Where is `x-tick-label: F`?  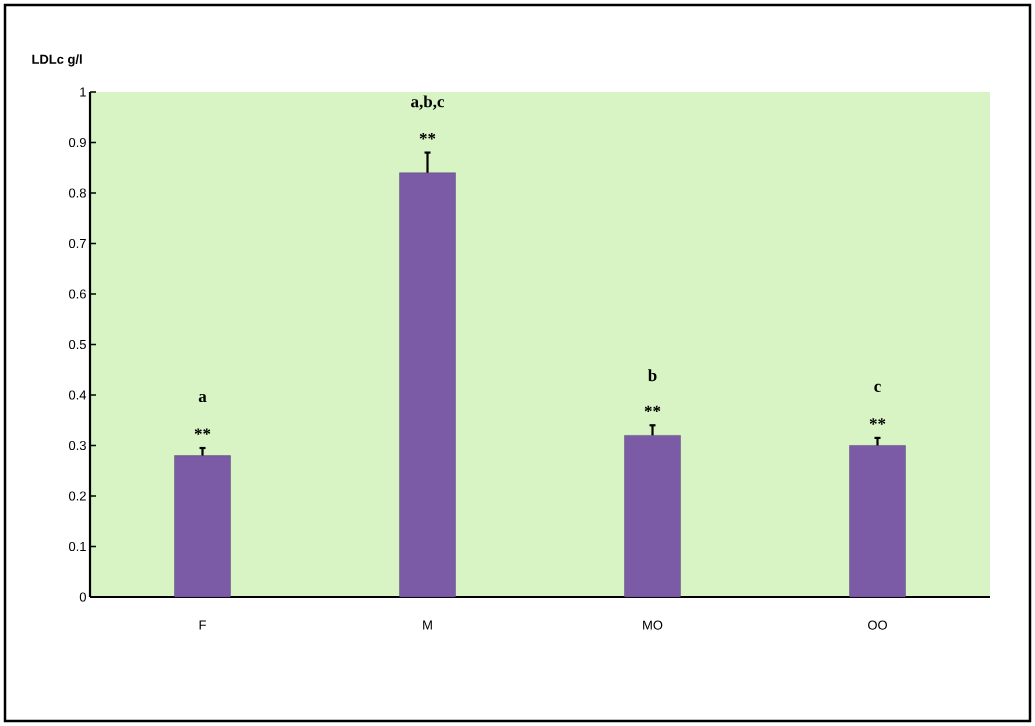
x-tick-label: F is located at coordinates (202, 625).